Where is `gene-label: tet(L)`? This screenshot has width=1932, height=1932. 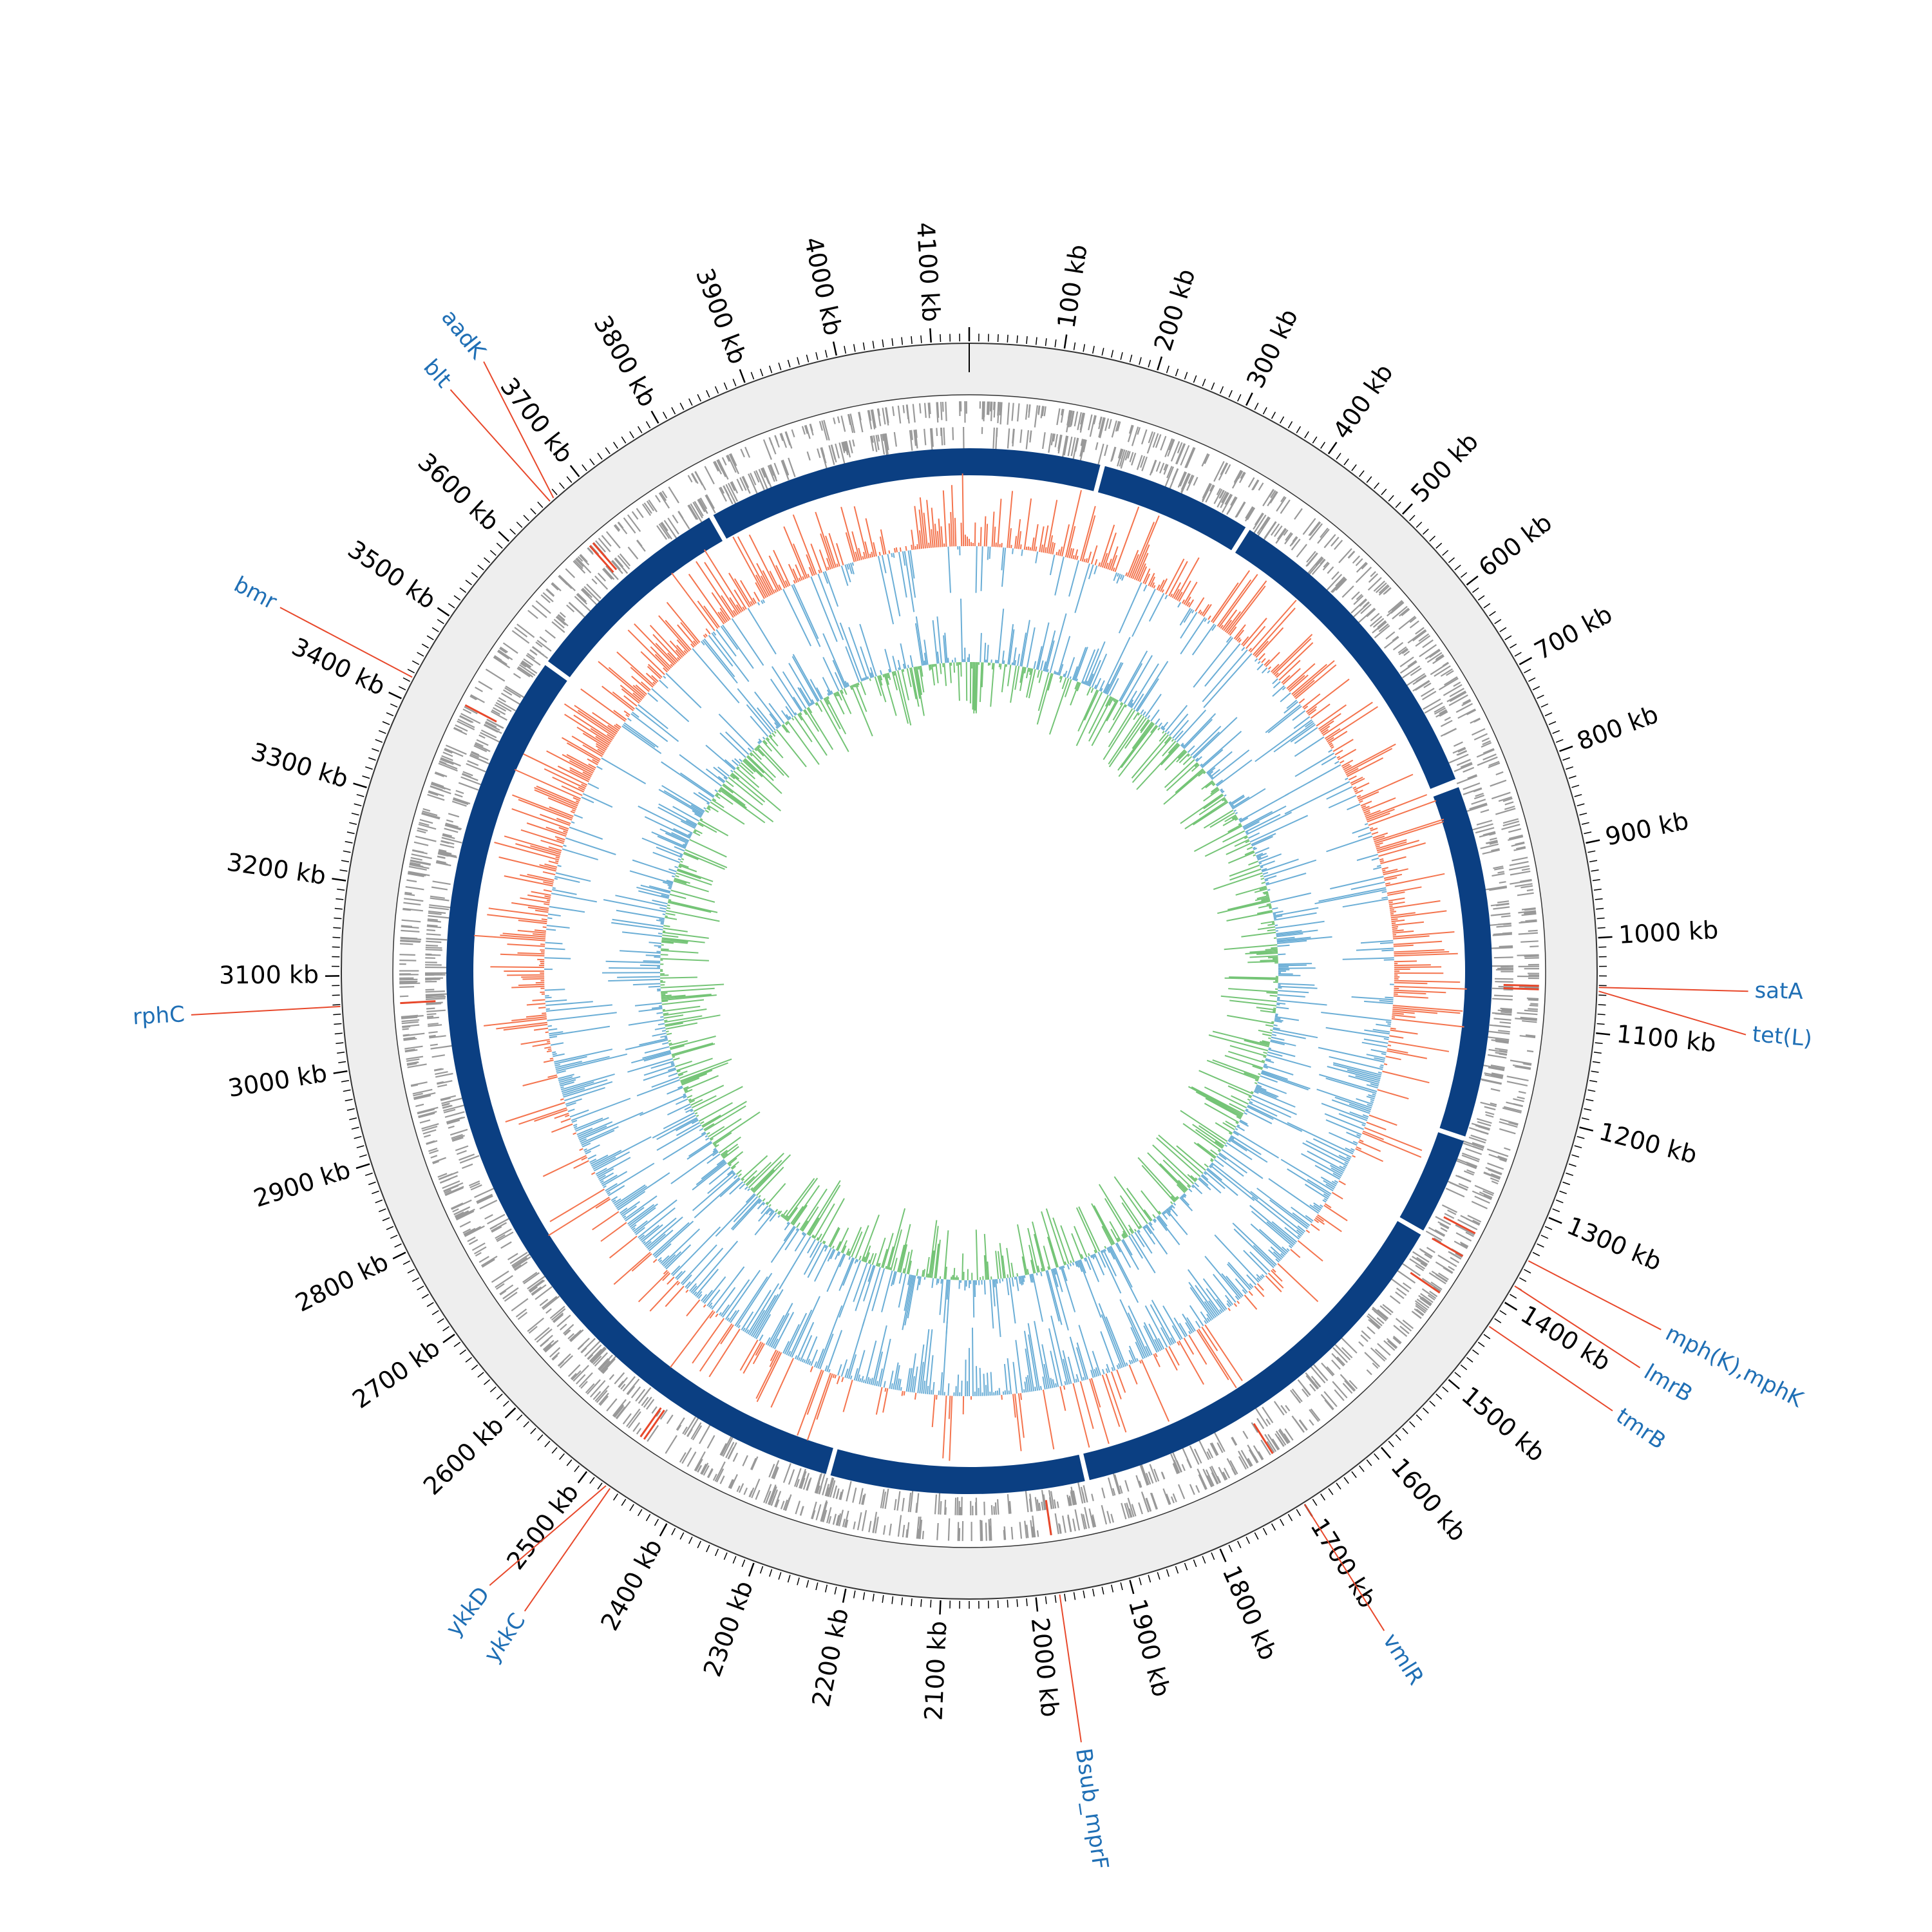 gene-label: tet(L) is located at coordinates (1782, 1036).